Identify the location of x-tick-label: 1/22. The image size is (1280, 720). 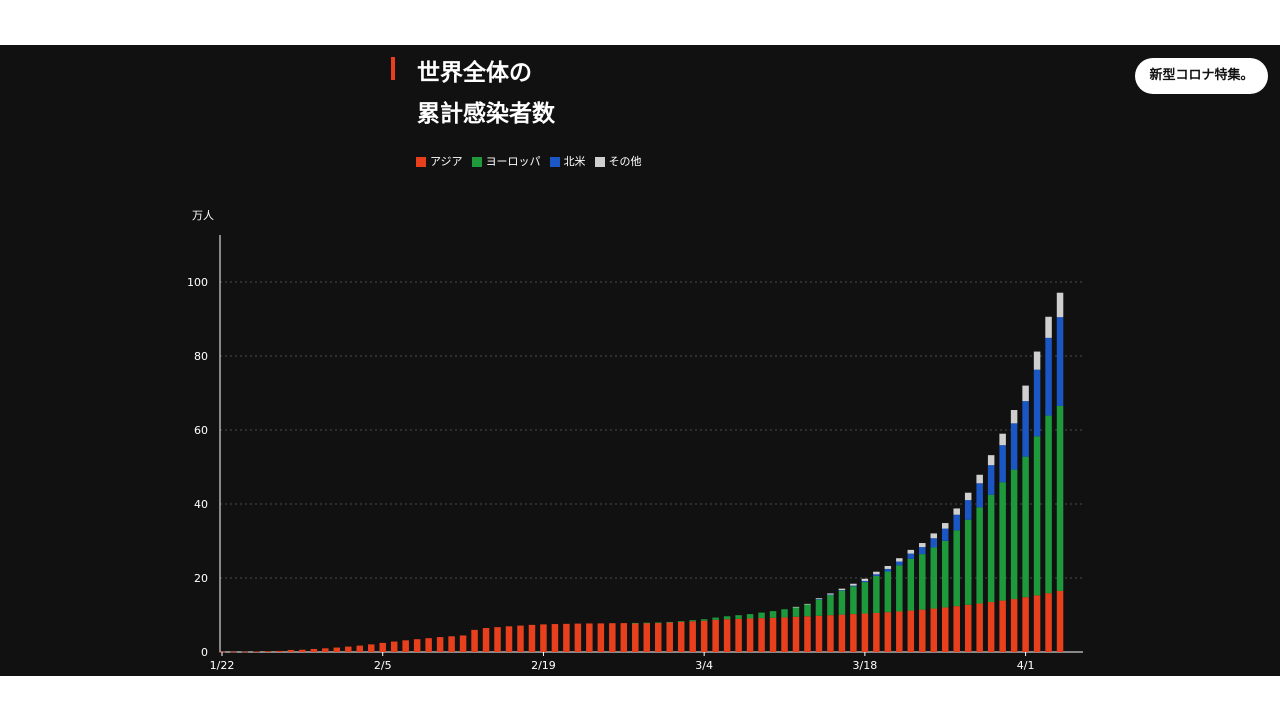
(222, 665).